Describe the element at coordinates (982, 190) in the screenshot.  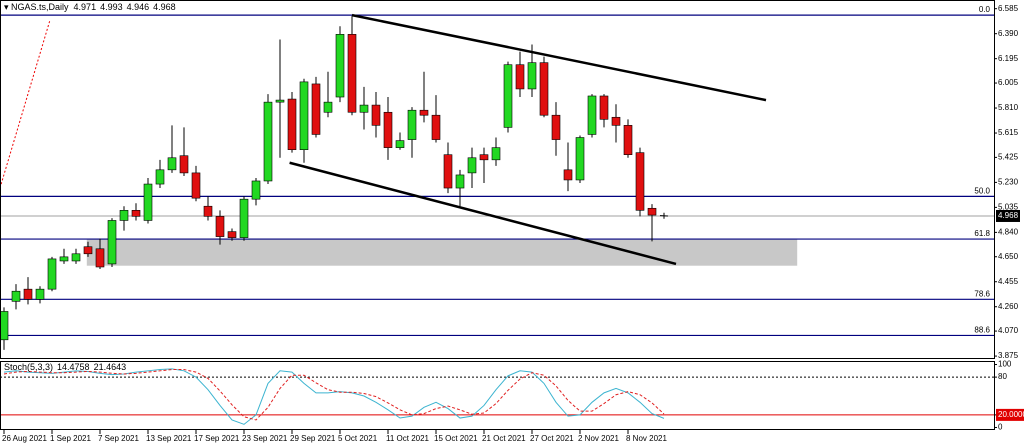
I see `fib-label: 50.0` at that location.